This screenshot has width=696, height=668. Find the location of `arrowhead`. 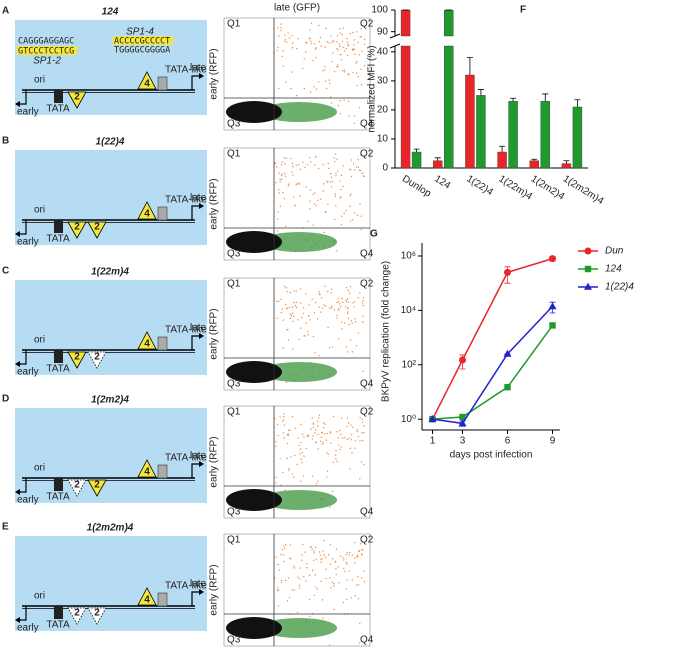

arrowhead is located at coordinates (17, 104).